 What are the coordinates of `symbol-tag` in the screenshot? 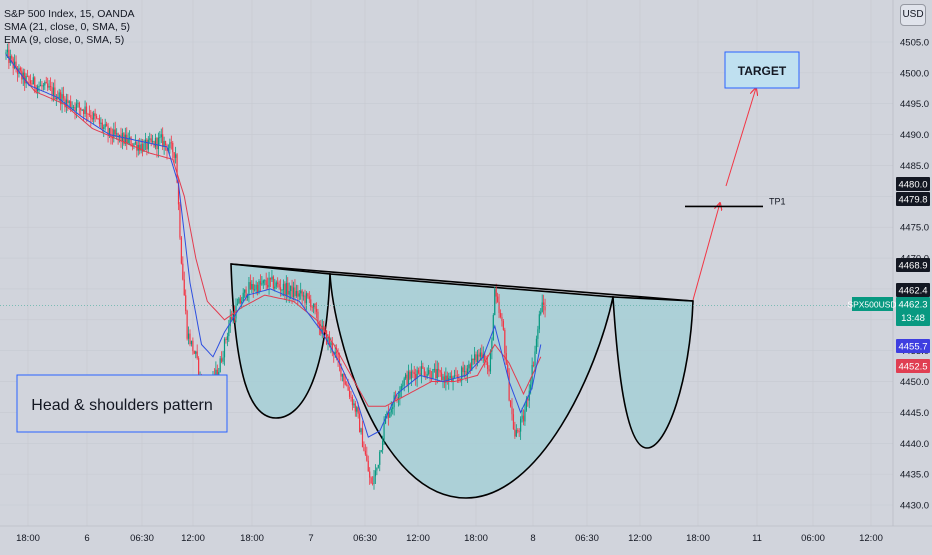 It's located at (872, 304).